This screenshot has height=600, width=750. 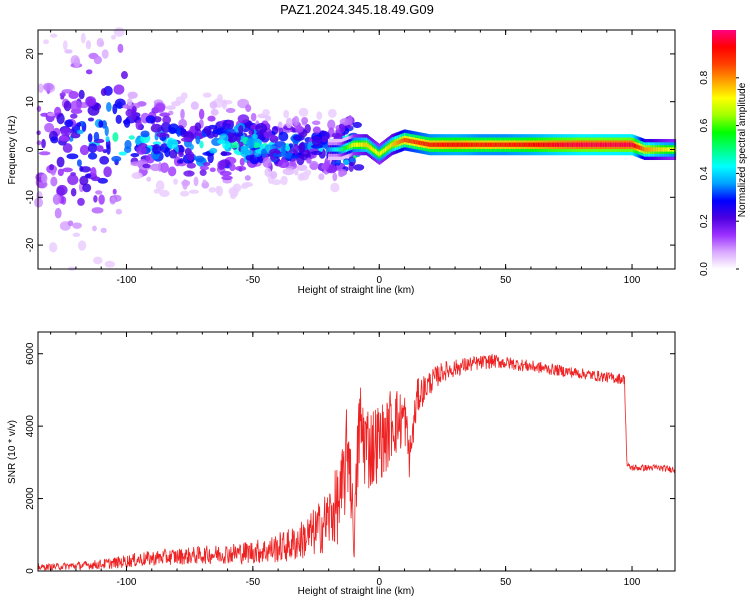 What do you see at coordinates (30, 197) in the screenshot?
I see `spectrogram-y-tick-label: -10` at bounding box center [30, 197].